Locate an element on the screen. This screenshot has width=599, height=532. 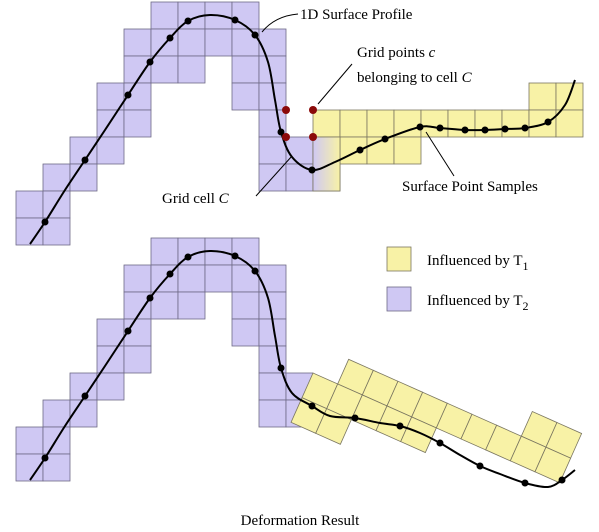
label-text: belonging to cell is located at coordinates (407, 78).